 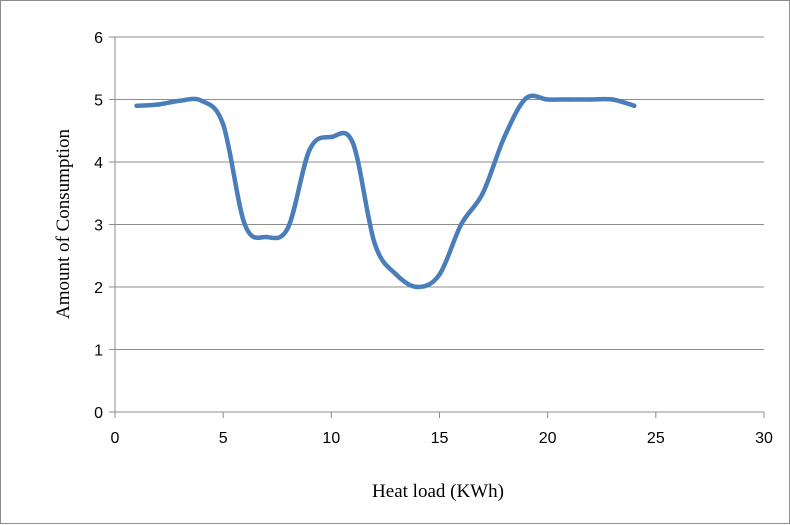 What do you see at coordinates (548, 438) in the screenshot?
I see `x-tick-label: 20` at bounding box center [548, 438].